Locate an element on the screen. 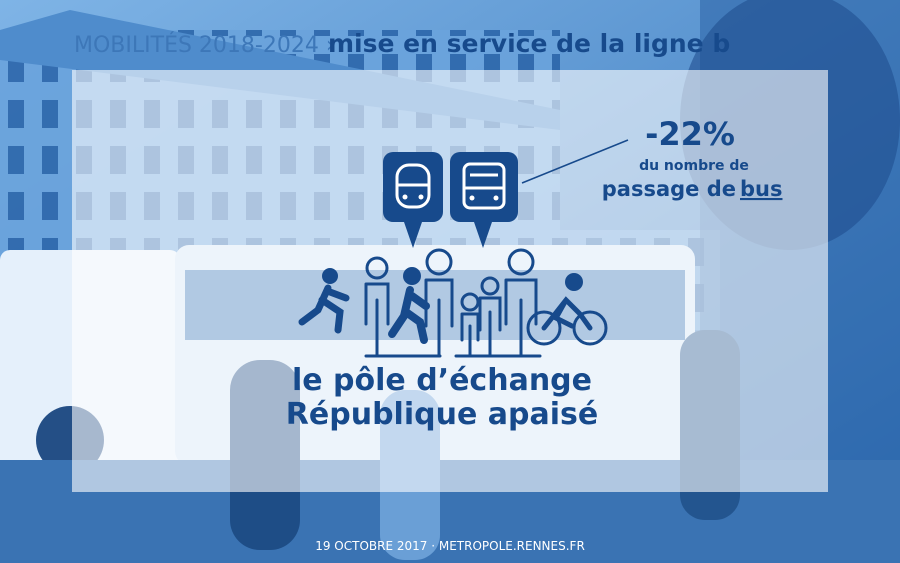 Image resolution: width=900 pixels, height=563 pixels. footer: 19 OCTOBRE 2017 · METROPOLE.RENNES.FR is located at coordinates (450, 546).